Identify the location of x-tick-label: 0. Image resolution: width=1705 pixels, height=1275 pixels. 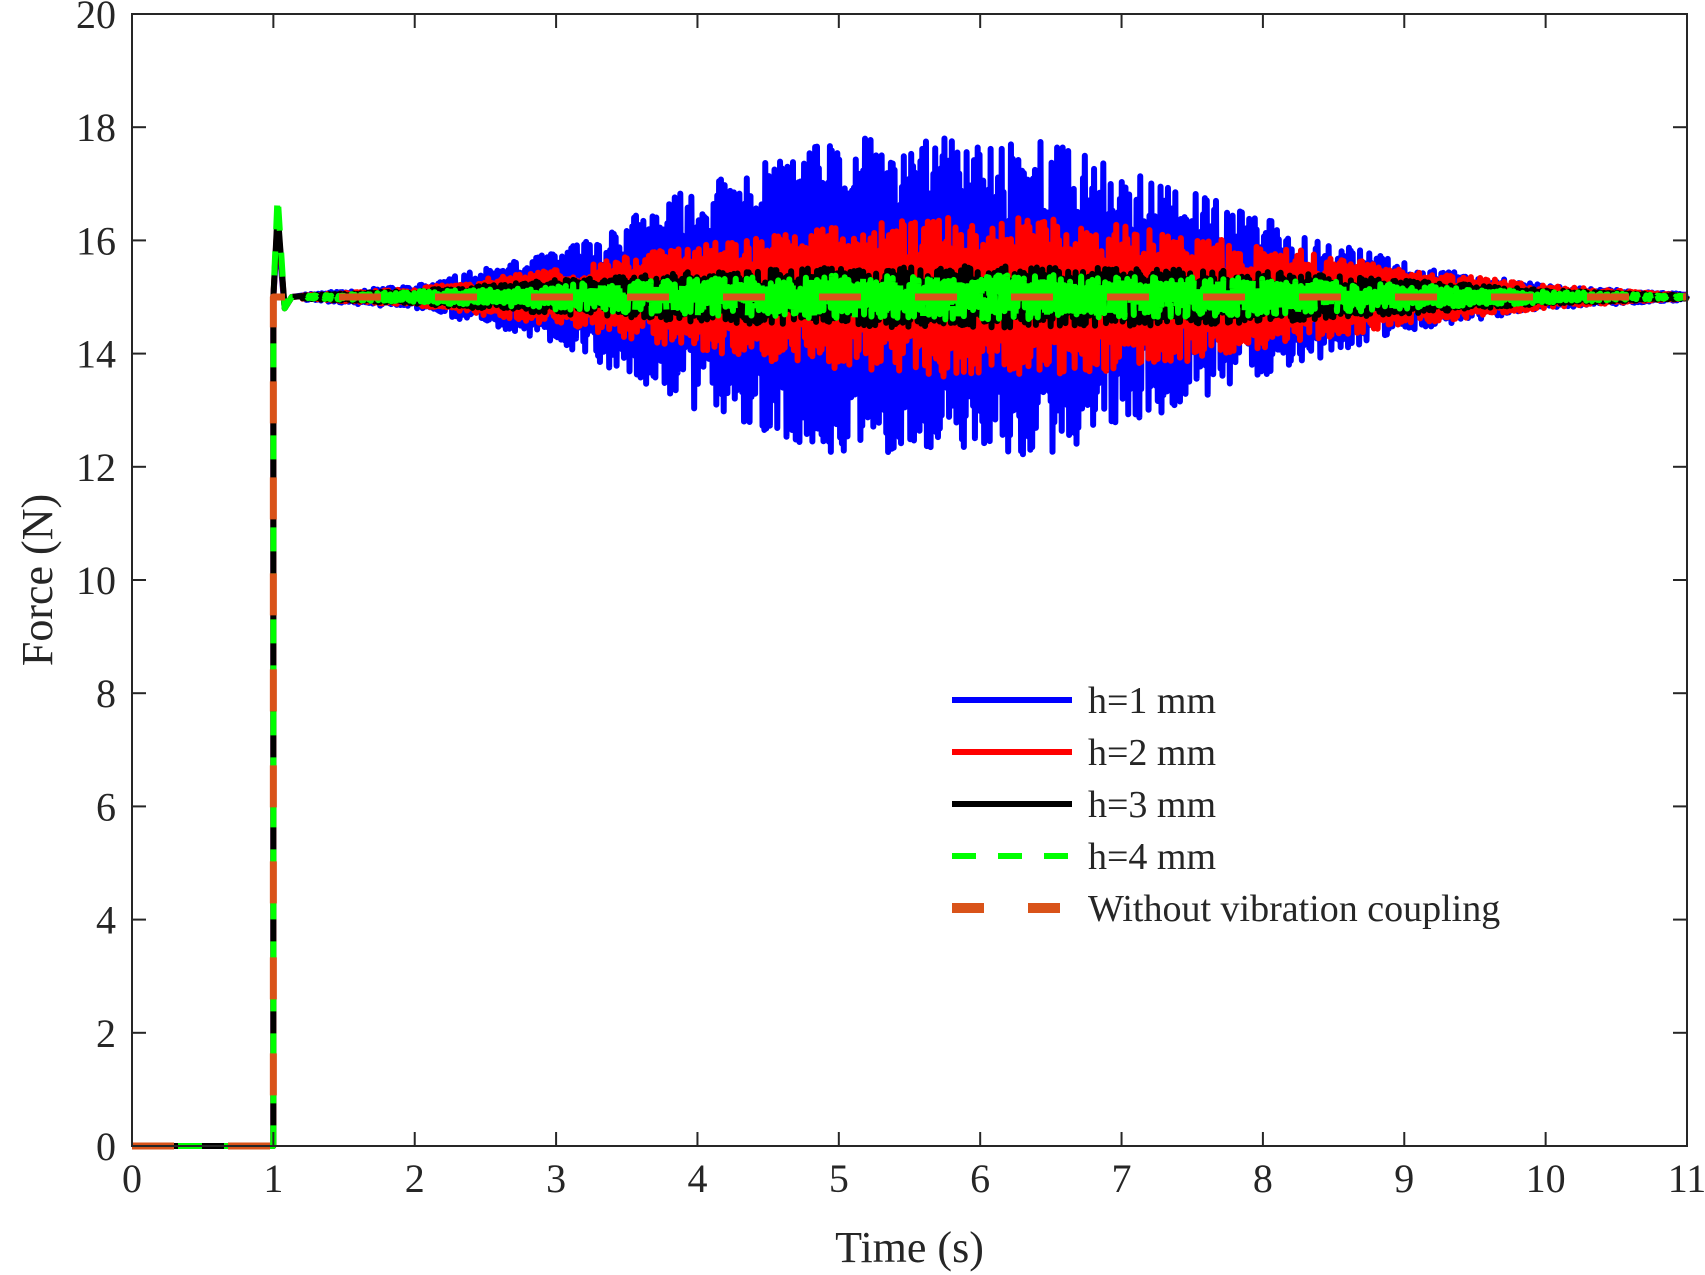
(132, 1178).